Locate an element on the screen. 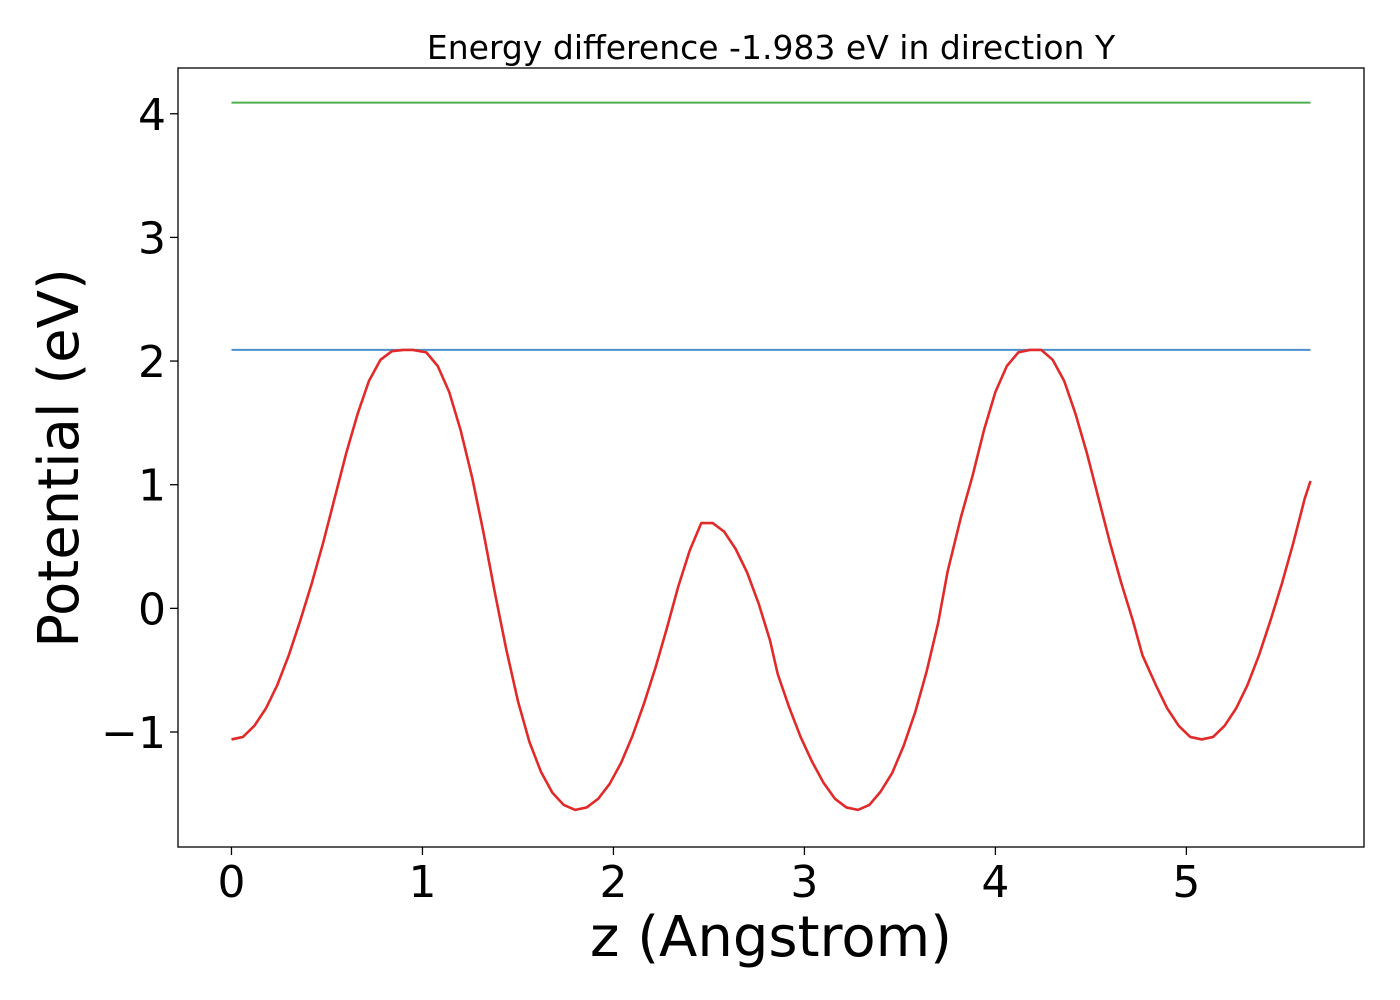  y-axis: −1 0 1 2 3 4 is located at coordinates (139, 424).